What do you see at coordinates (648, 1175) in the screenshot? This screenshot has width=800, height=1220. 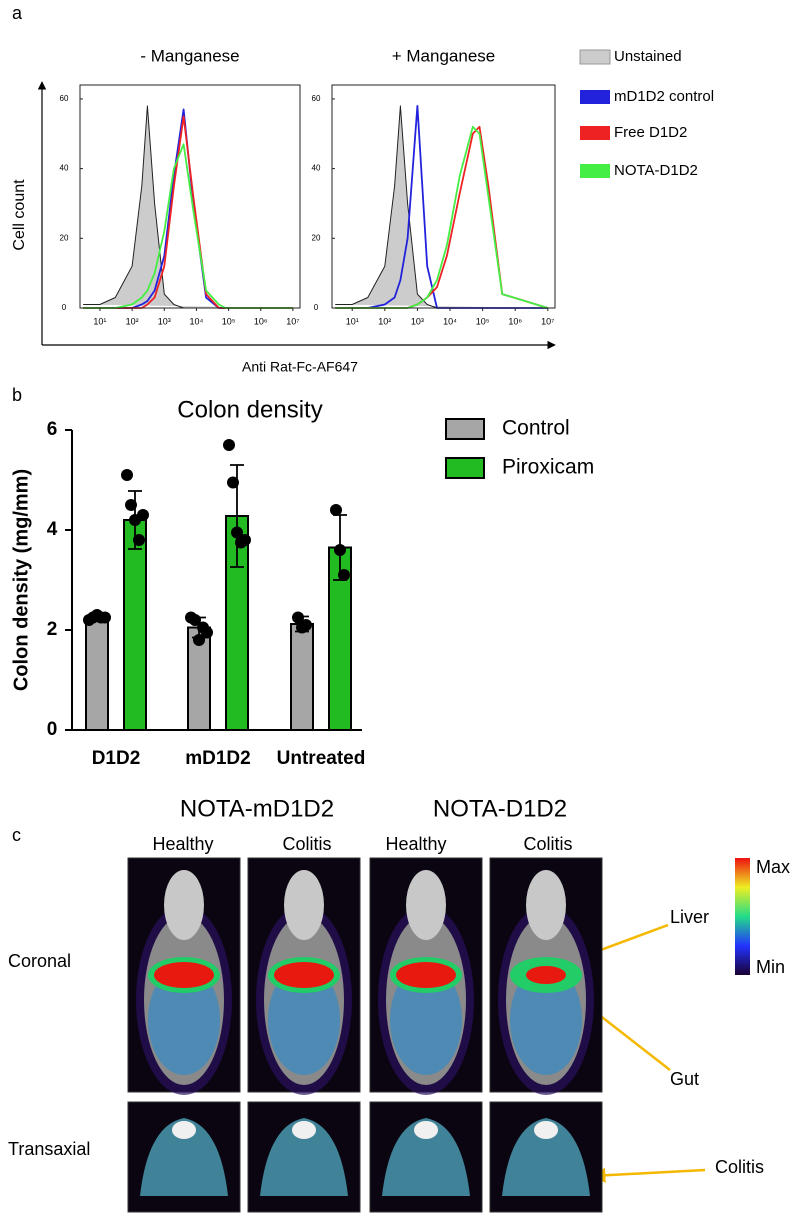 I see `annotation-arrow` at bounding box center [648, 1175].